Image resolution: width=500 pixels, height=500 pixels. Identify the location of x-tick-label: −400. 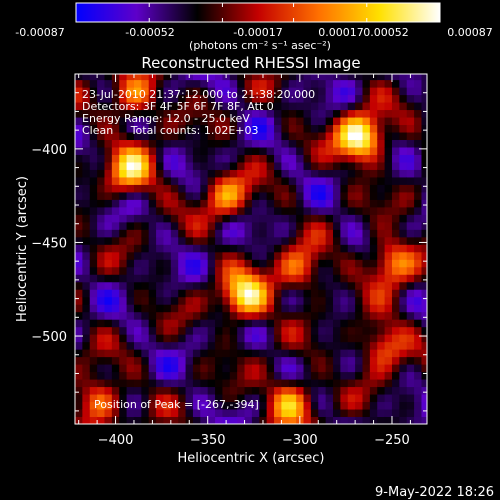
(116, 440).